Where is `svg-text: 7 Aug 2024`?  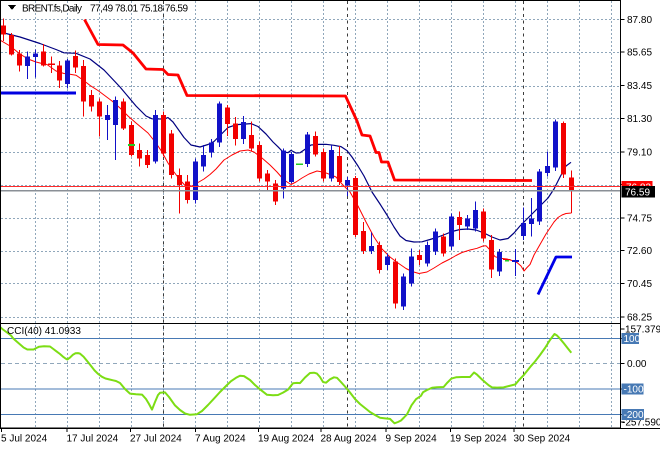
svg-text: 7 Aug 2024 is located at coordinates (220, 439).